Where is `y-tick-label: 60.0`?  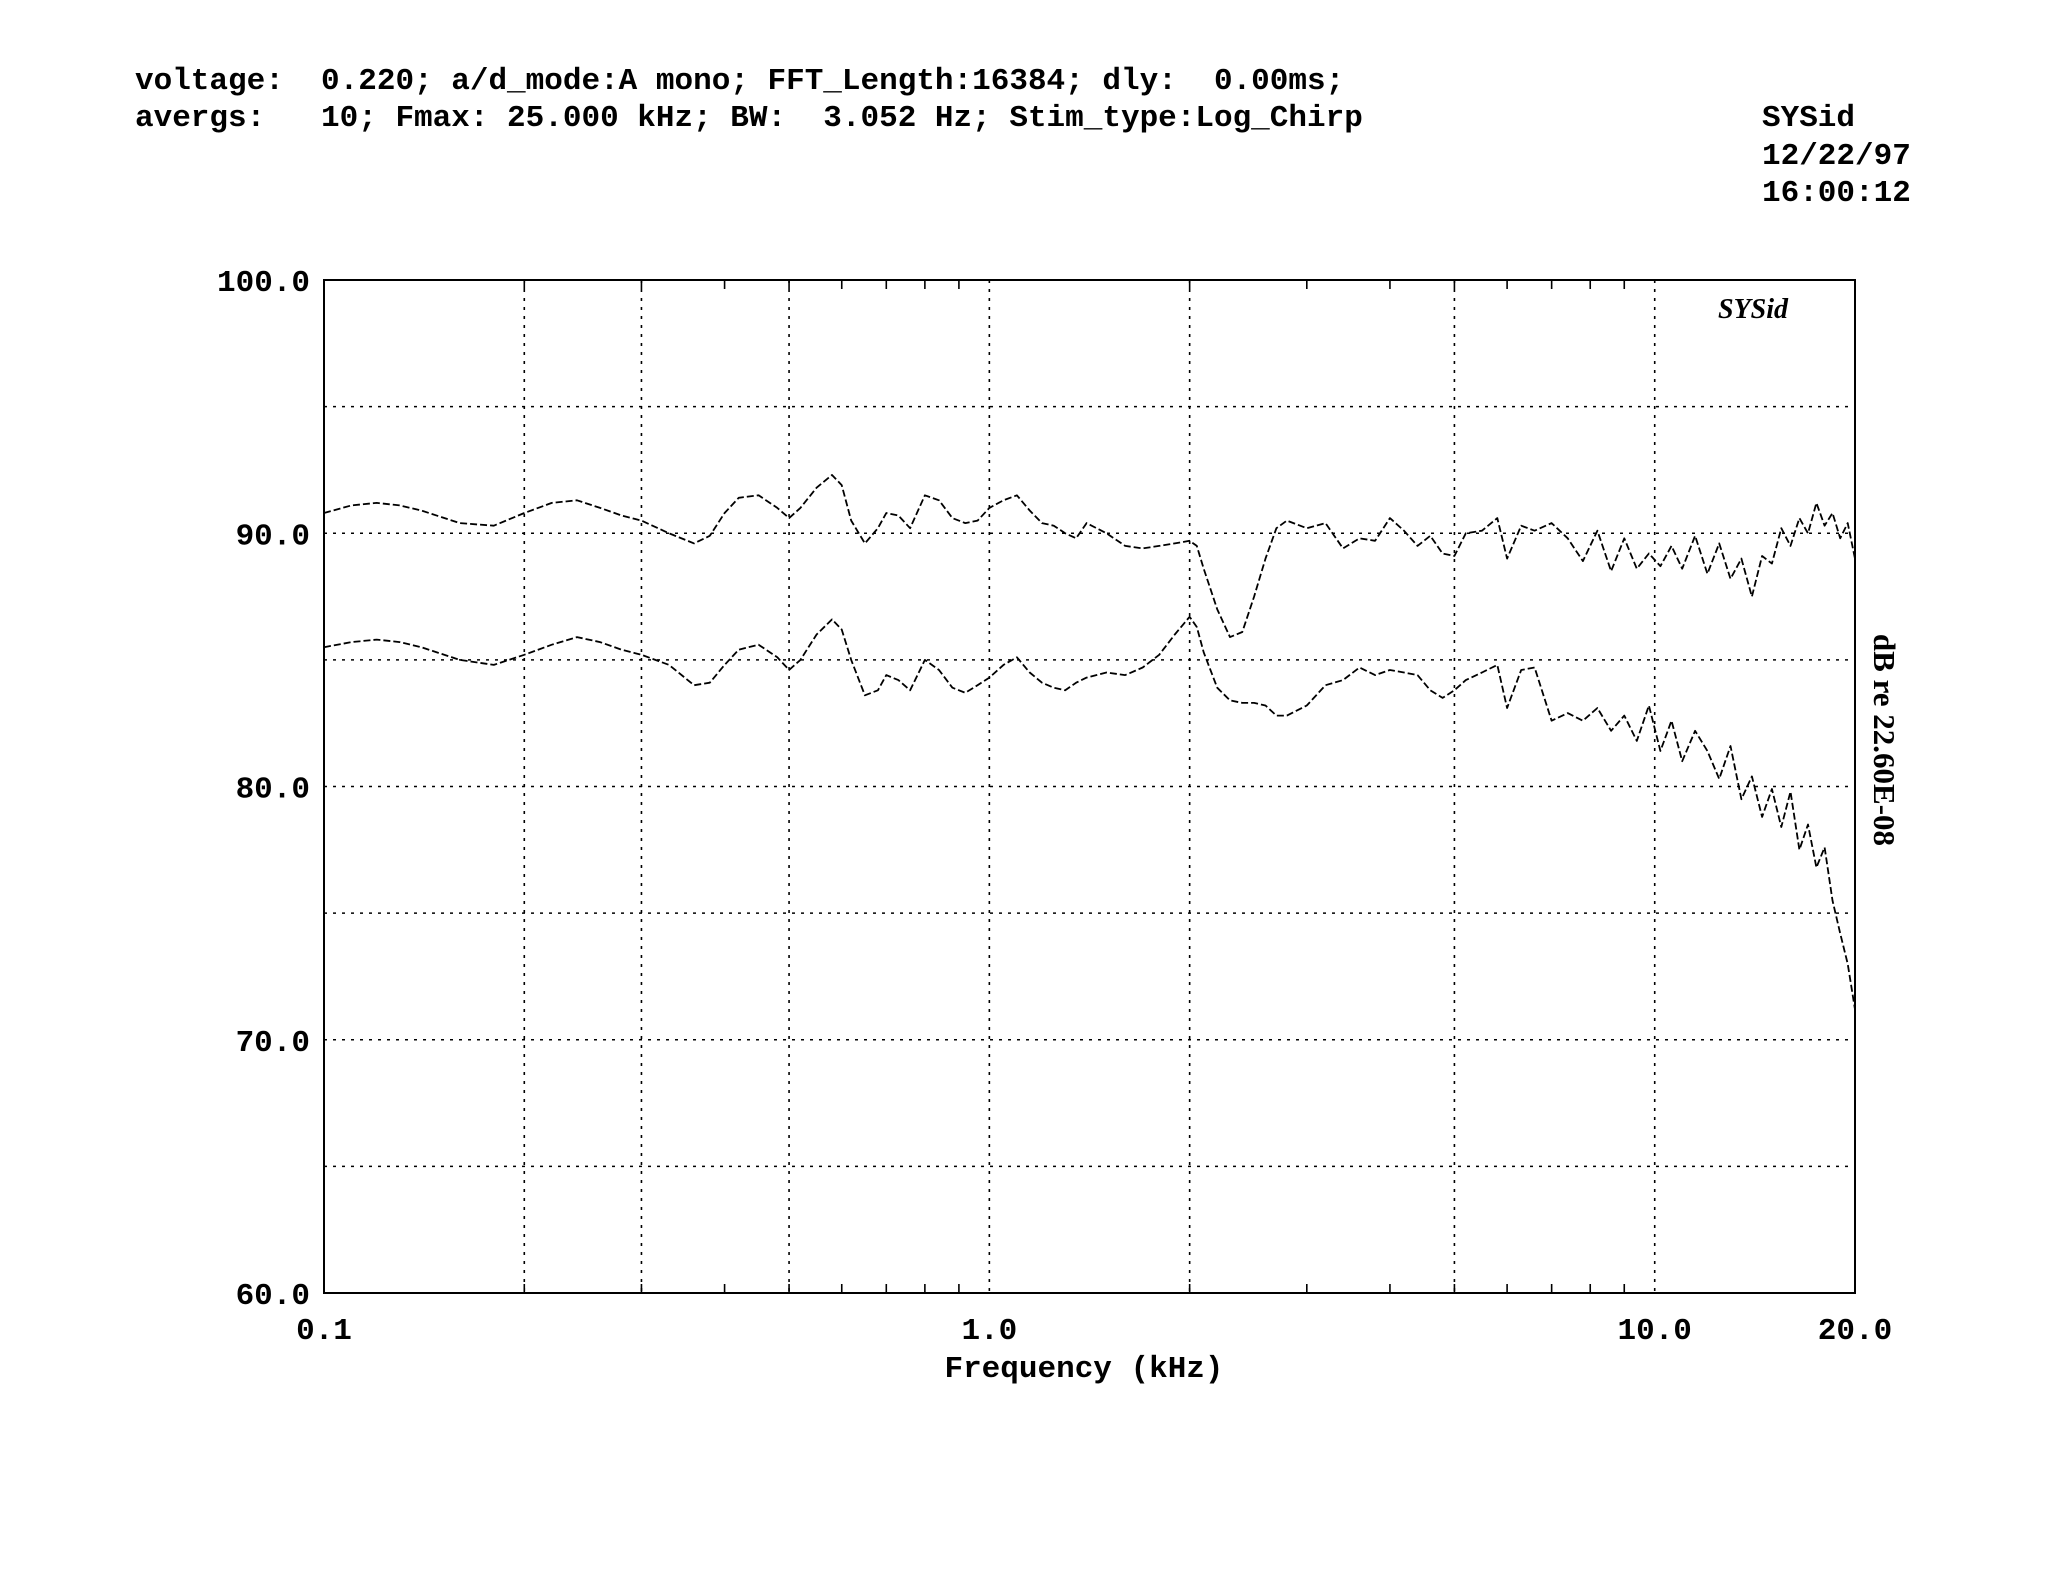 y-tick-label: 60.0 is located at coordinates (273, 1296).